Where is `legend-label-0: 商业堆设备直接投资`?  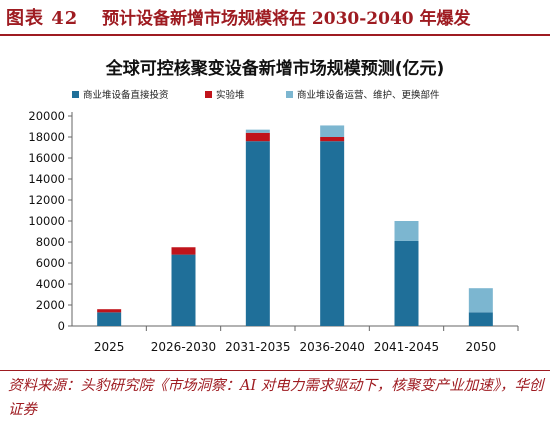 legend-label-0: 商业堆设备直接投资 is located at coordinates (126, 95).